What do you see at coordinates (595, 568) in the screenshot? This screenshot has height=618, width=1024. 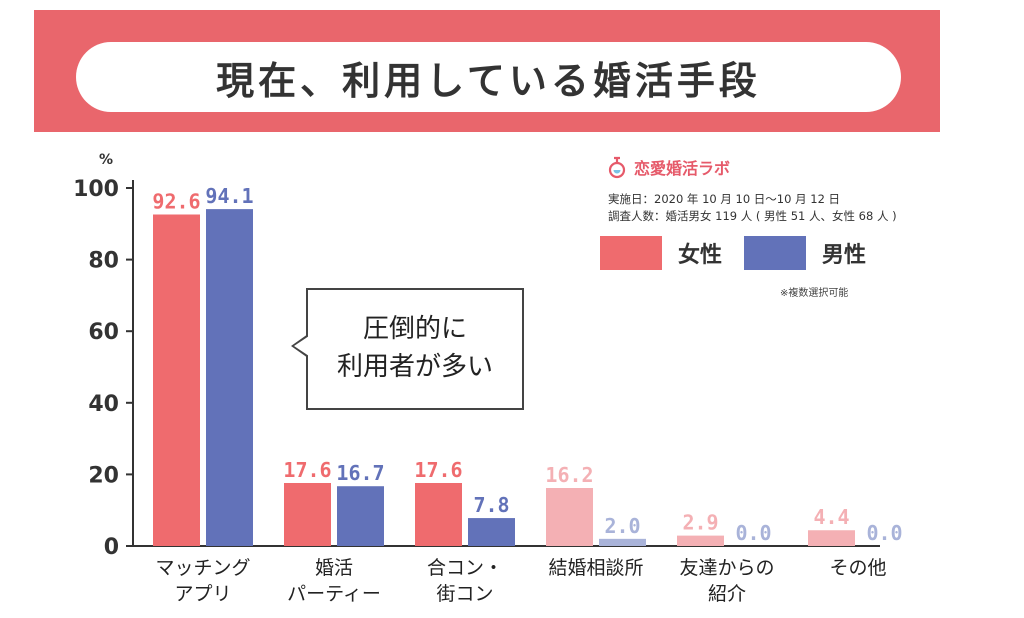 I see `x-tick-label: 結婚相談所` at bounding box center [595, 568].